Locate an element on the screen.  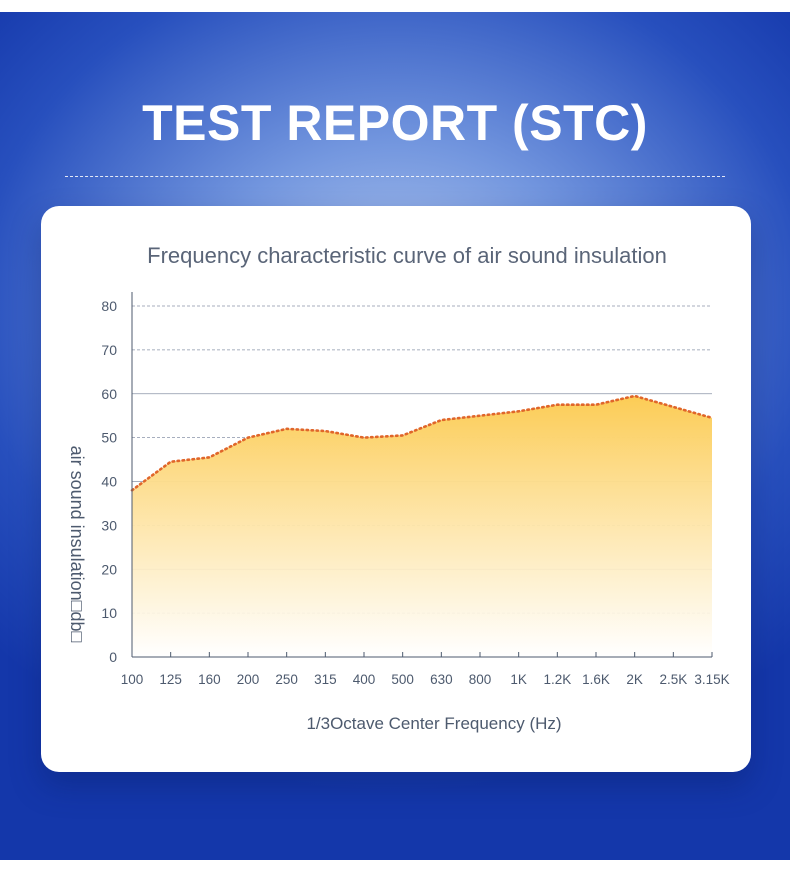
x-tick-label: 100 is located at coordinates (132, 679).